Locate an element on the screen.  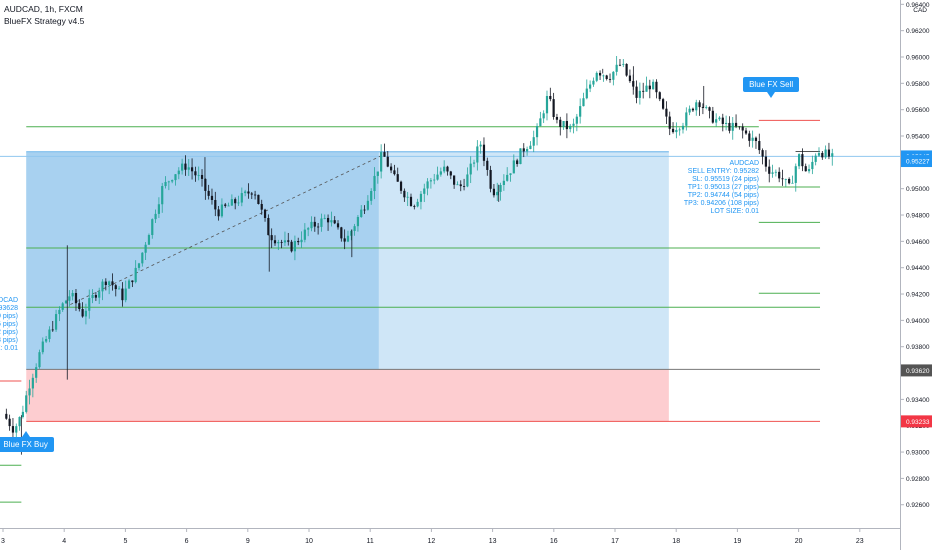
symbol-title: AUDCAD, 1h, FXCM is located at coordinates (43, 9).